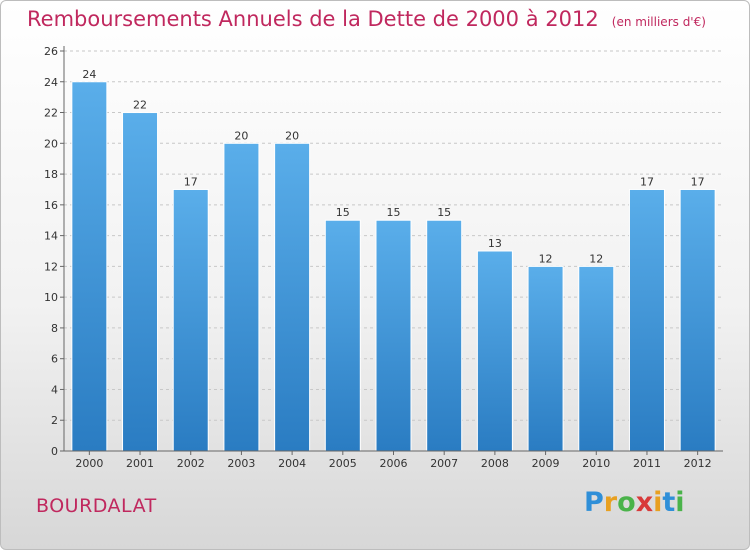 The width and height of the screenshot is (750, 550). What do you see at coordinates (241, 135) in the screenshot?
I see `value-label-2003: 20` at bounding box center [241, 135].